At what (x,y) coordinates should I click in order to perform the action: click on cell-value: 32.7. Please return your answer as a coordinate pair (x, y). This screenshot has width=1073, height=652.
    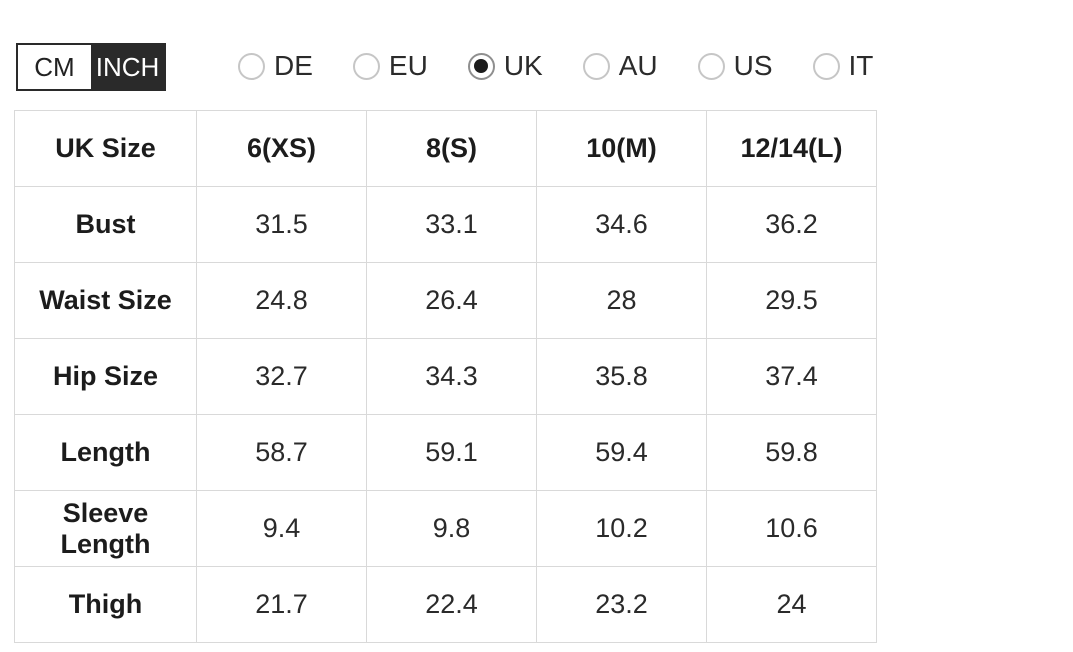
    Looking at the image, I should click on (281, 376).